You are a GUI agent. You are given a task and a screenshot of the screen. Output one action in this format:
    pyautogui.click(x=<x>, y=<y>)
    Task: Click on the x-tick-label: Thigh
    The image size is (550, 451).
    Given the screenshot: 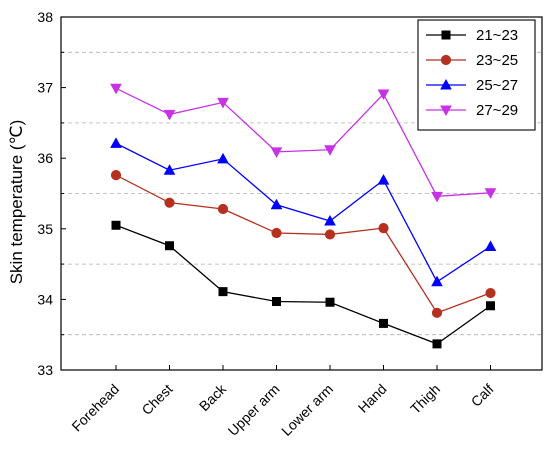 What is the action you would take?
    pyautogui.click(x=425, y=399)
    